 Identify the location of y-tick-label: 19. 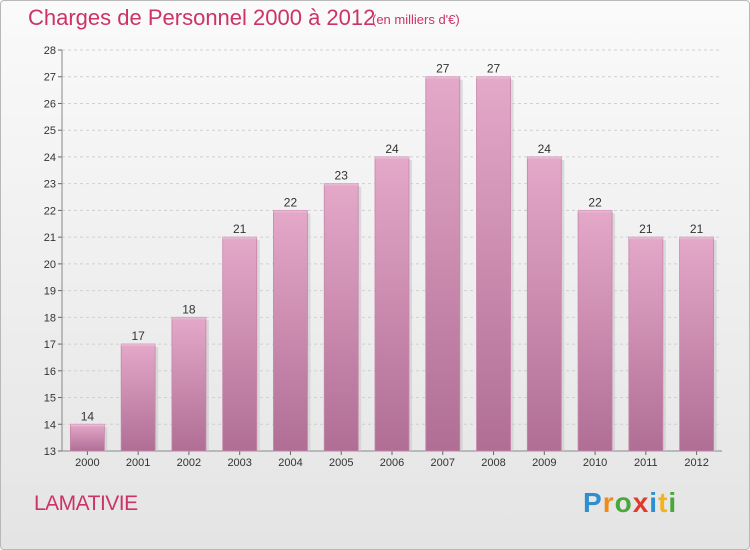
(50, 292).